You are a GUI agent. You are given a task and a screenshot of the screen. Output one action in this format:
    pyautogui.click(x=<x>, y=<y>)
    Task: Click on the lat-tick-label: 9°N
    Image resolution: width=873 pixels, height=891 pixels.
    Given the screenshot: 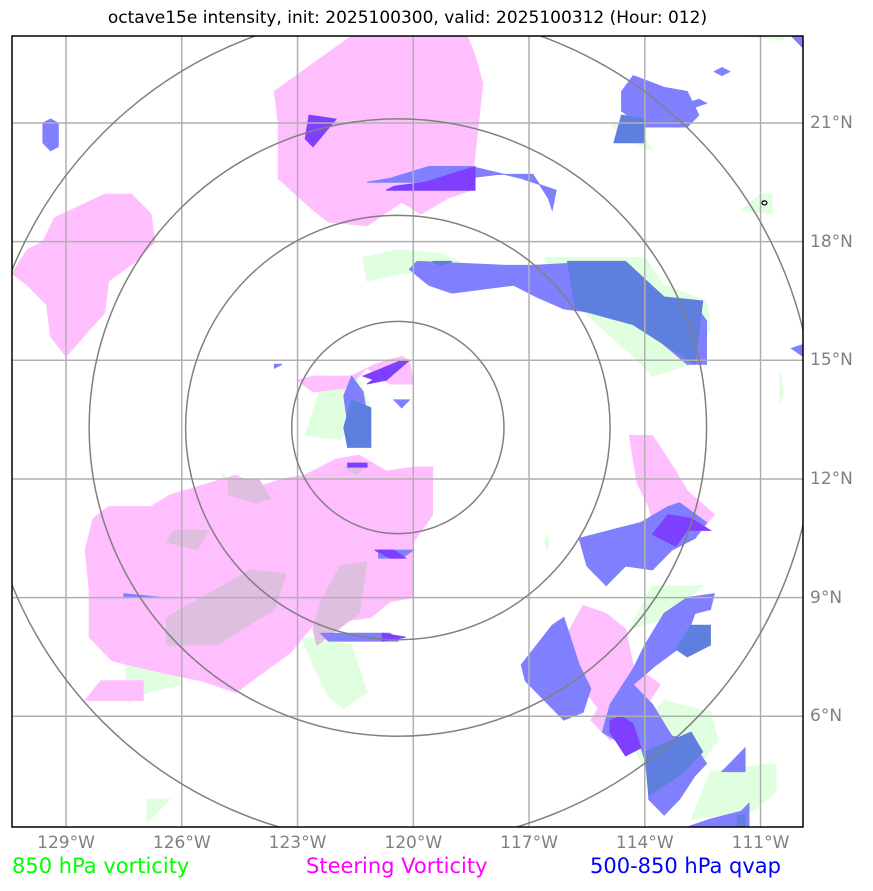 What is the action you would take?
    pyautogui.click(x=826, y=597)
    